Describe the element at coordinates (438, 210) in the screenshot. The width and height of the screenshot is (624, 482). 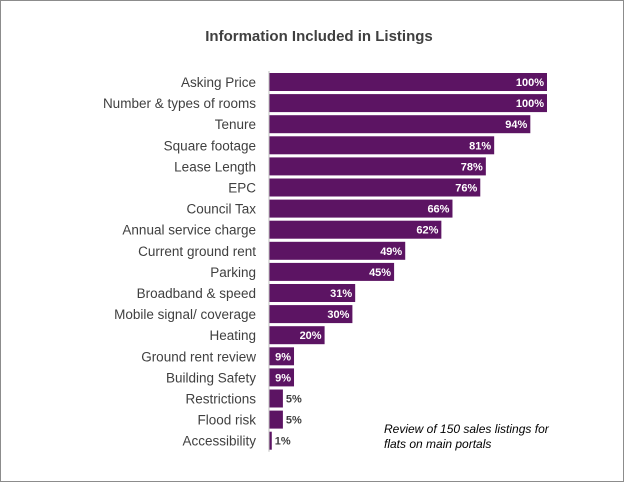
I see `value-label: 66%` at that location.